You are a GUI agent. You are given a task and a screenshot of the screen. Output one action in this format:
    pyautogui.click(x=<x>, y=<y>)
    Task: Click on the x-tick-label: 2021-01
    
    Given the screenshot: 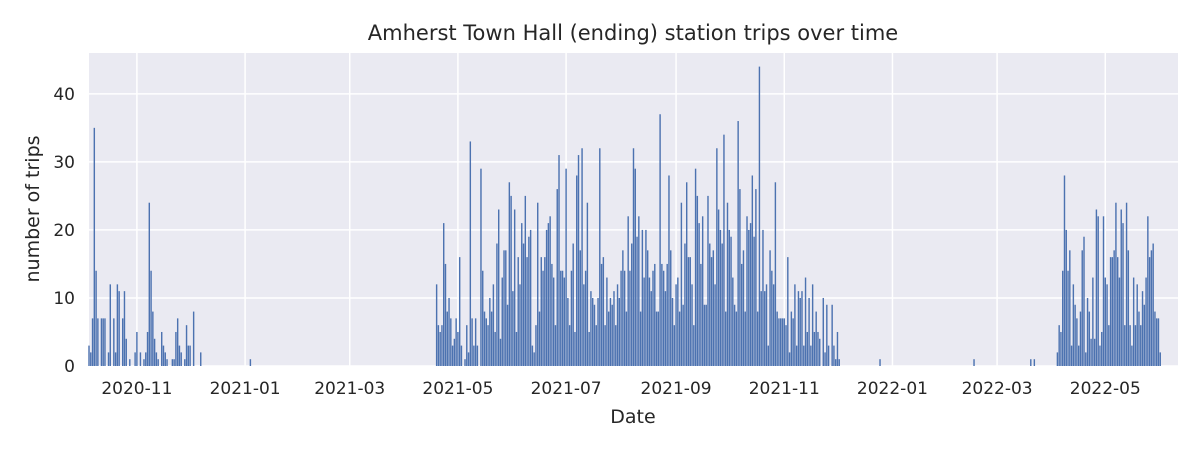 What is the action you would take?
    pyautogui.click(x=245, y=389)
    